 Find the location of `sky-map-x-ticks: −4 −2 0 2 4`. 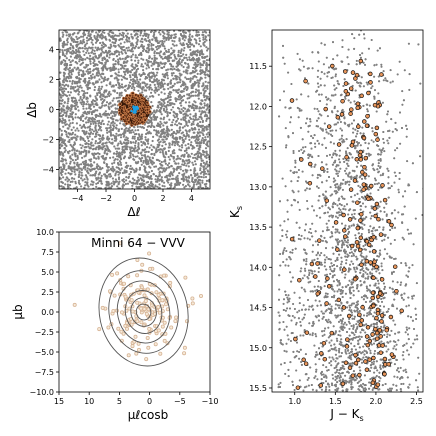

sky-map-x-ticks: −4 −2 0 2 4 is located at coordinates (133, 196).